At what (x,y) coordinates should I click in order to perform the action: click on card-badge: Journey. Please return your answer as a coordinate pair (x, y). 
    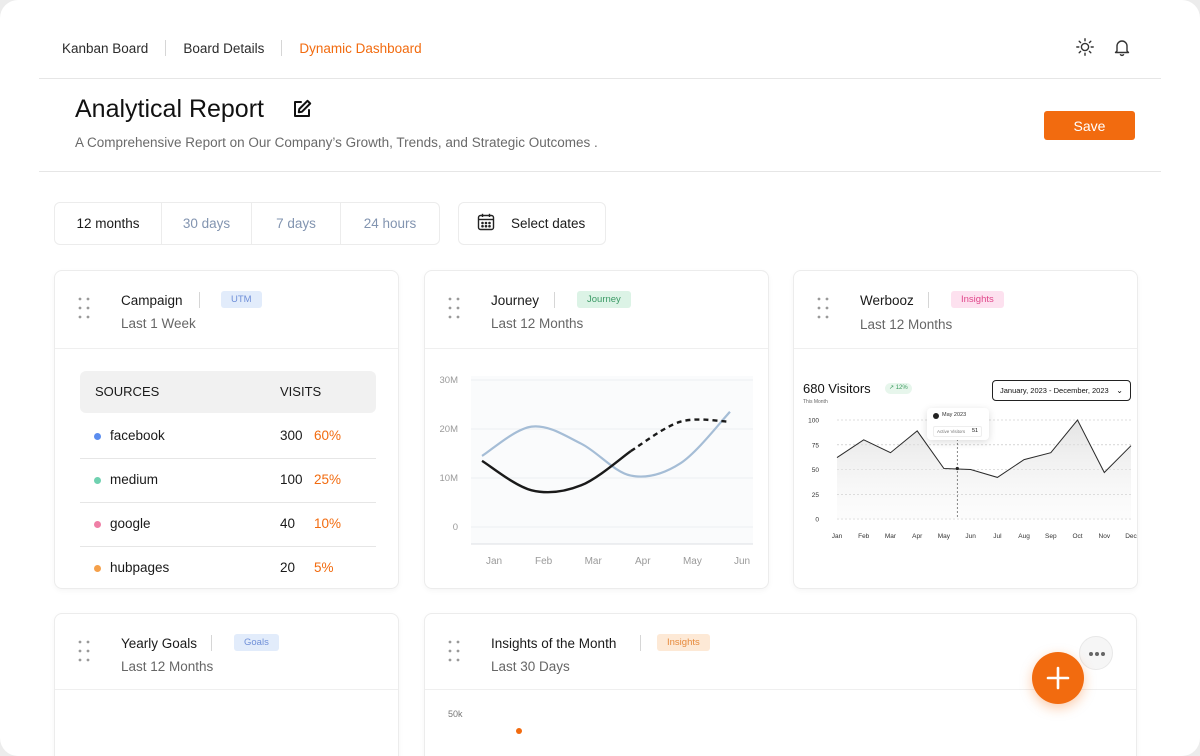
    Looking at the image, I should click on (604, 299).